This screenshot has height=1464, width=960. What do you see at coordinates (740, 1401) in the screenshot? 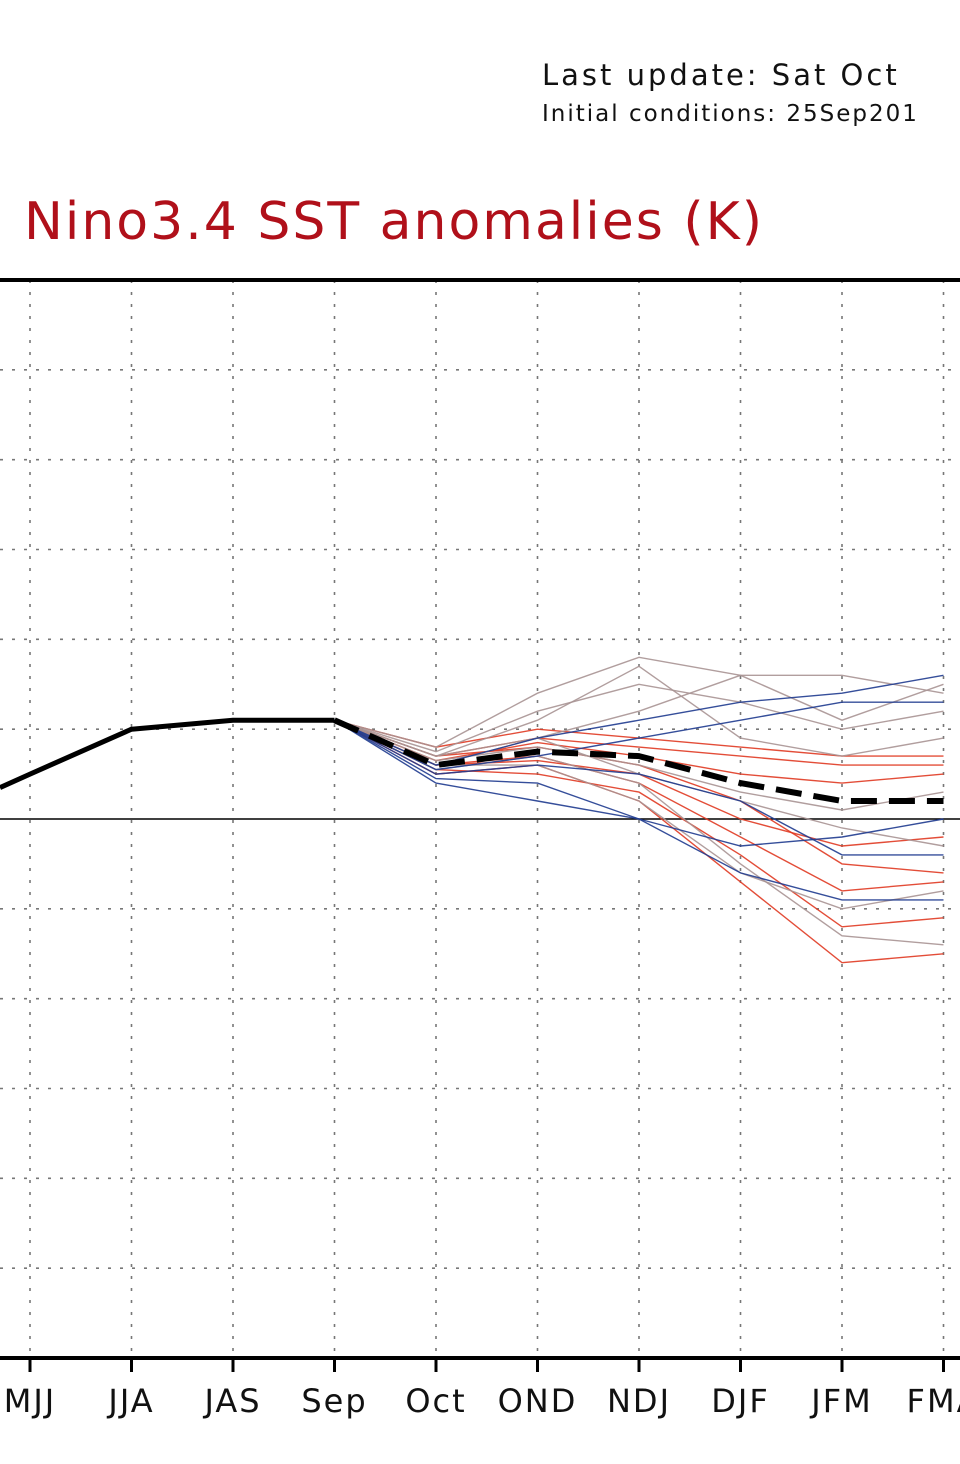
I see `x-tick-label-djf: DJF` at bounding box center [740, 1401].